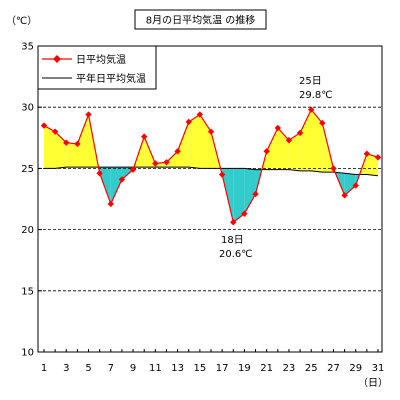  What do you see at coordinates (57, 59) in the screenshot?
I see `legend-daily-marker-swatch` at bounding box center [57, 59].